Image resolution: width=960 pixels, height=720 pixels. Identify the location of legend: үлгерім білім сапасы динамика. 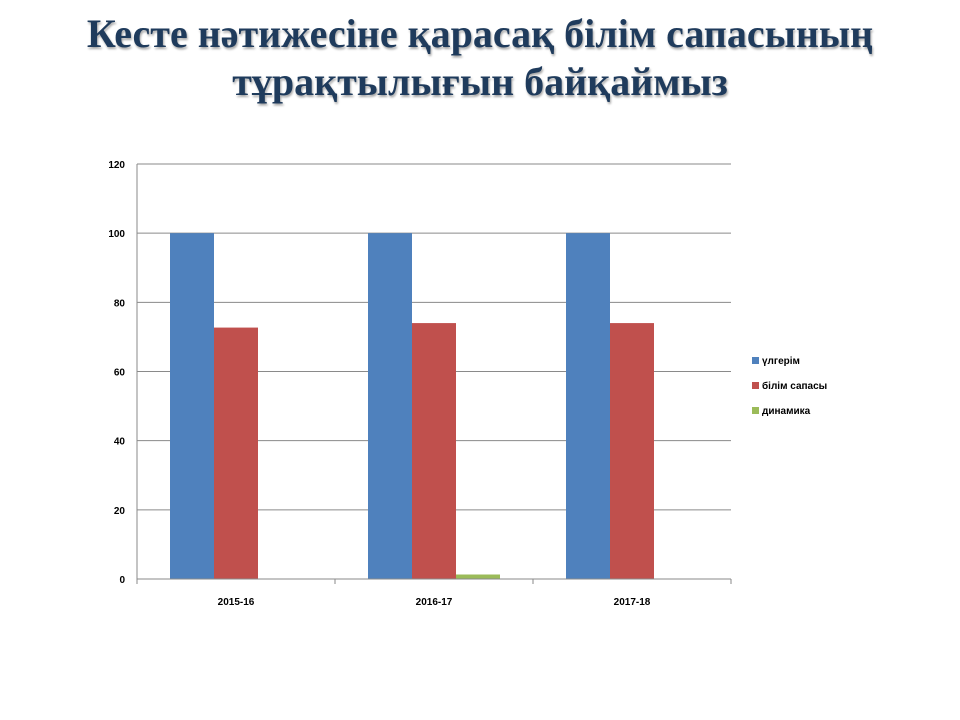
(789, 386).